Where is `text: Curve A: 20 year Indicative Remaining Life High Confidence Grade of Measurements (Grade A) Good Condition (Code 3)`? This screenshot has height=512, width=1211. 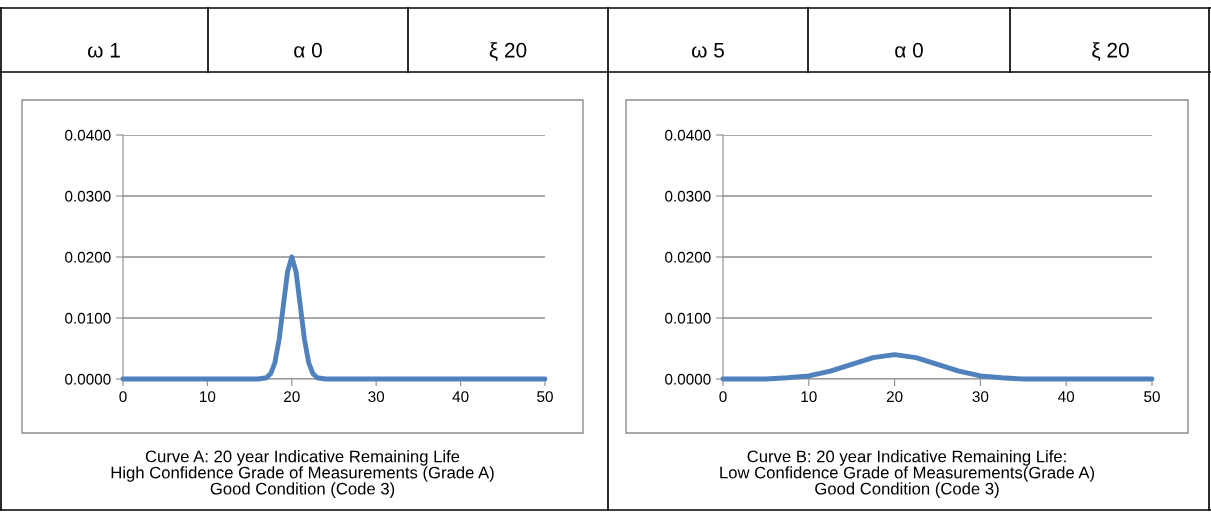
text: Curve A: 20 year Indicative Remaining Life High Confidence Grade of Measurements (Grade A) Good Condition (Code 3) is located at coordinates (302, 474).